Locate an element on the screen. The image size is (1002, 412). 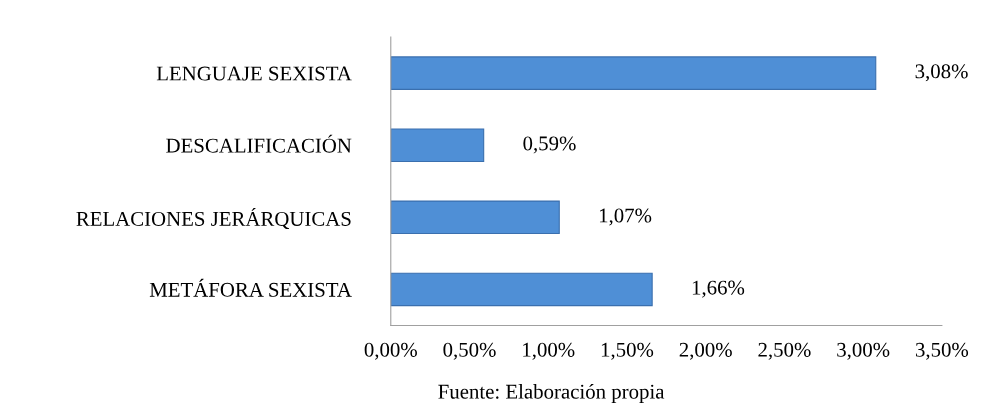
y-tick-label: LENGUAJE SEXISTA is located at coordinates (254, 73).